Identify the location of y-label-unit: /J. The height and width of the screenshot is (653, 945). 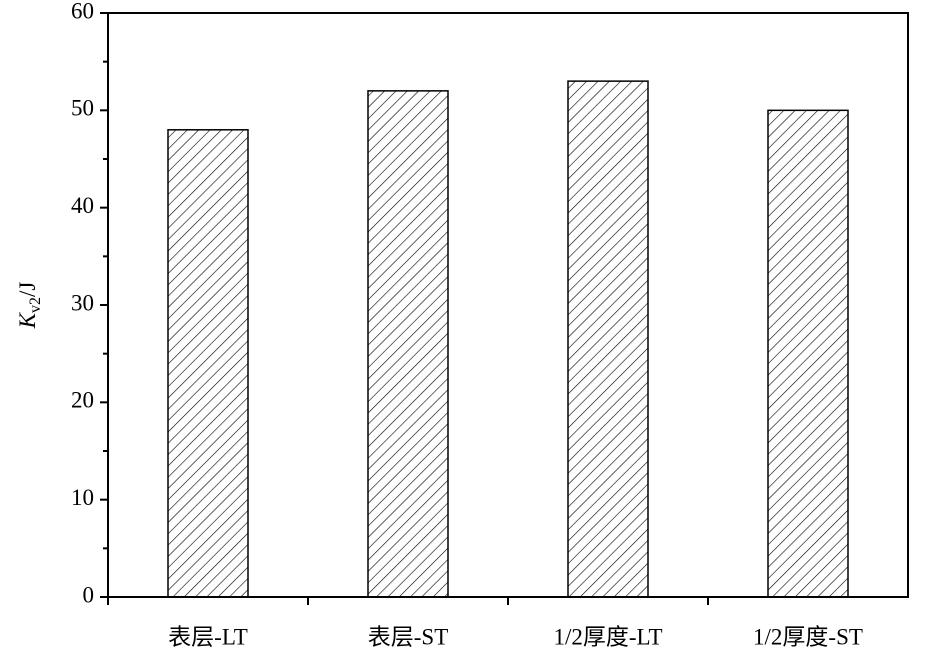
(27, 289).